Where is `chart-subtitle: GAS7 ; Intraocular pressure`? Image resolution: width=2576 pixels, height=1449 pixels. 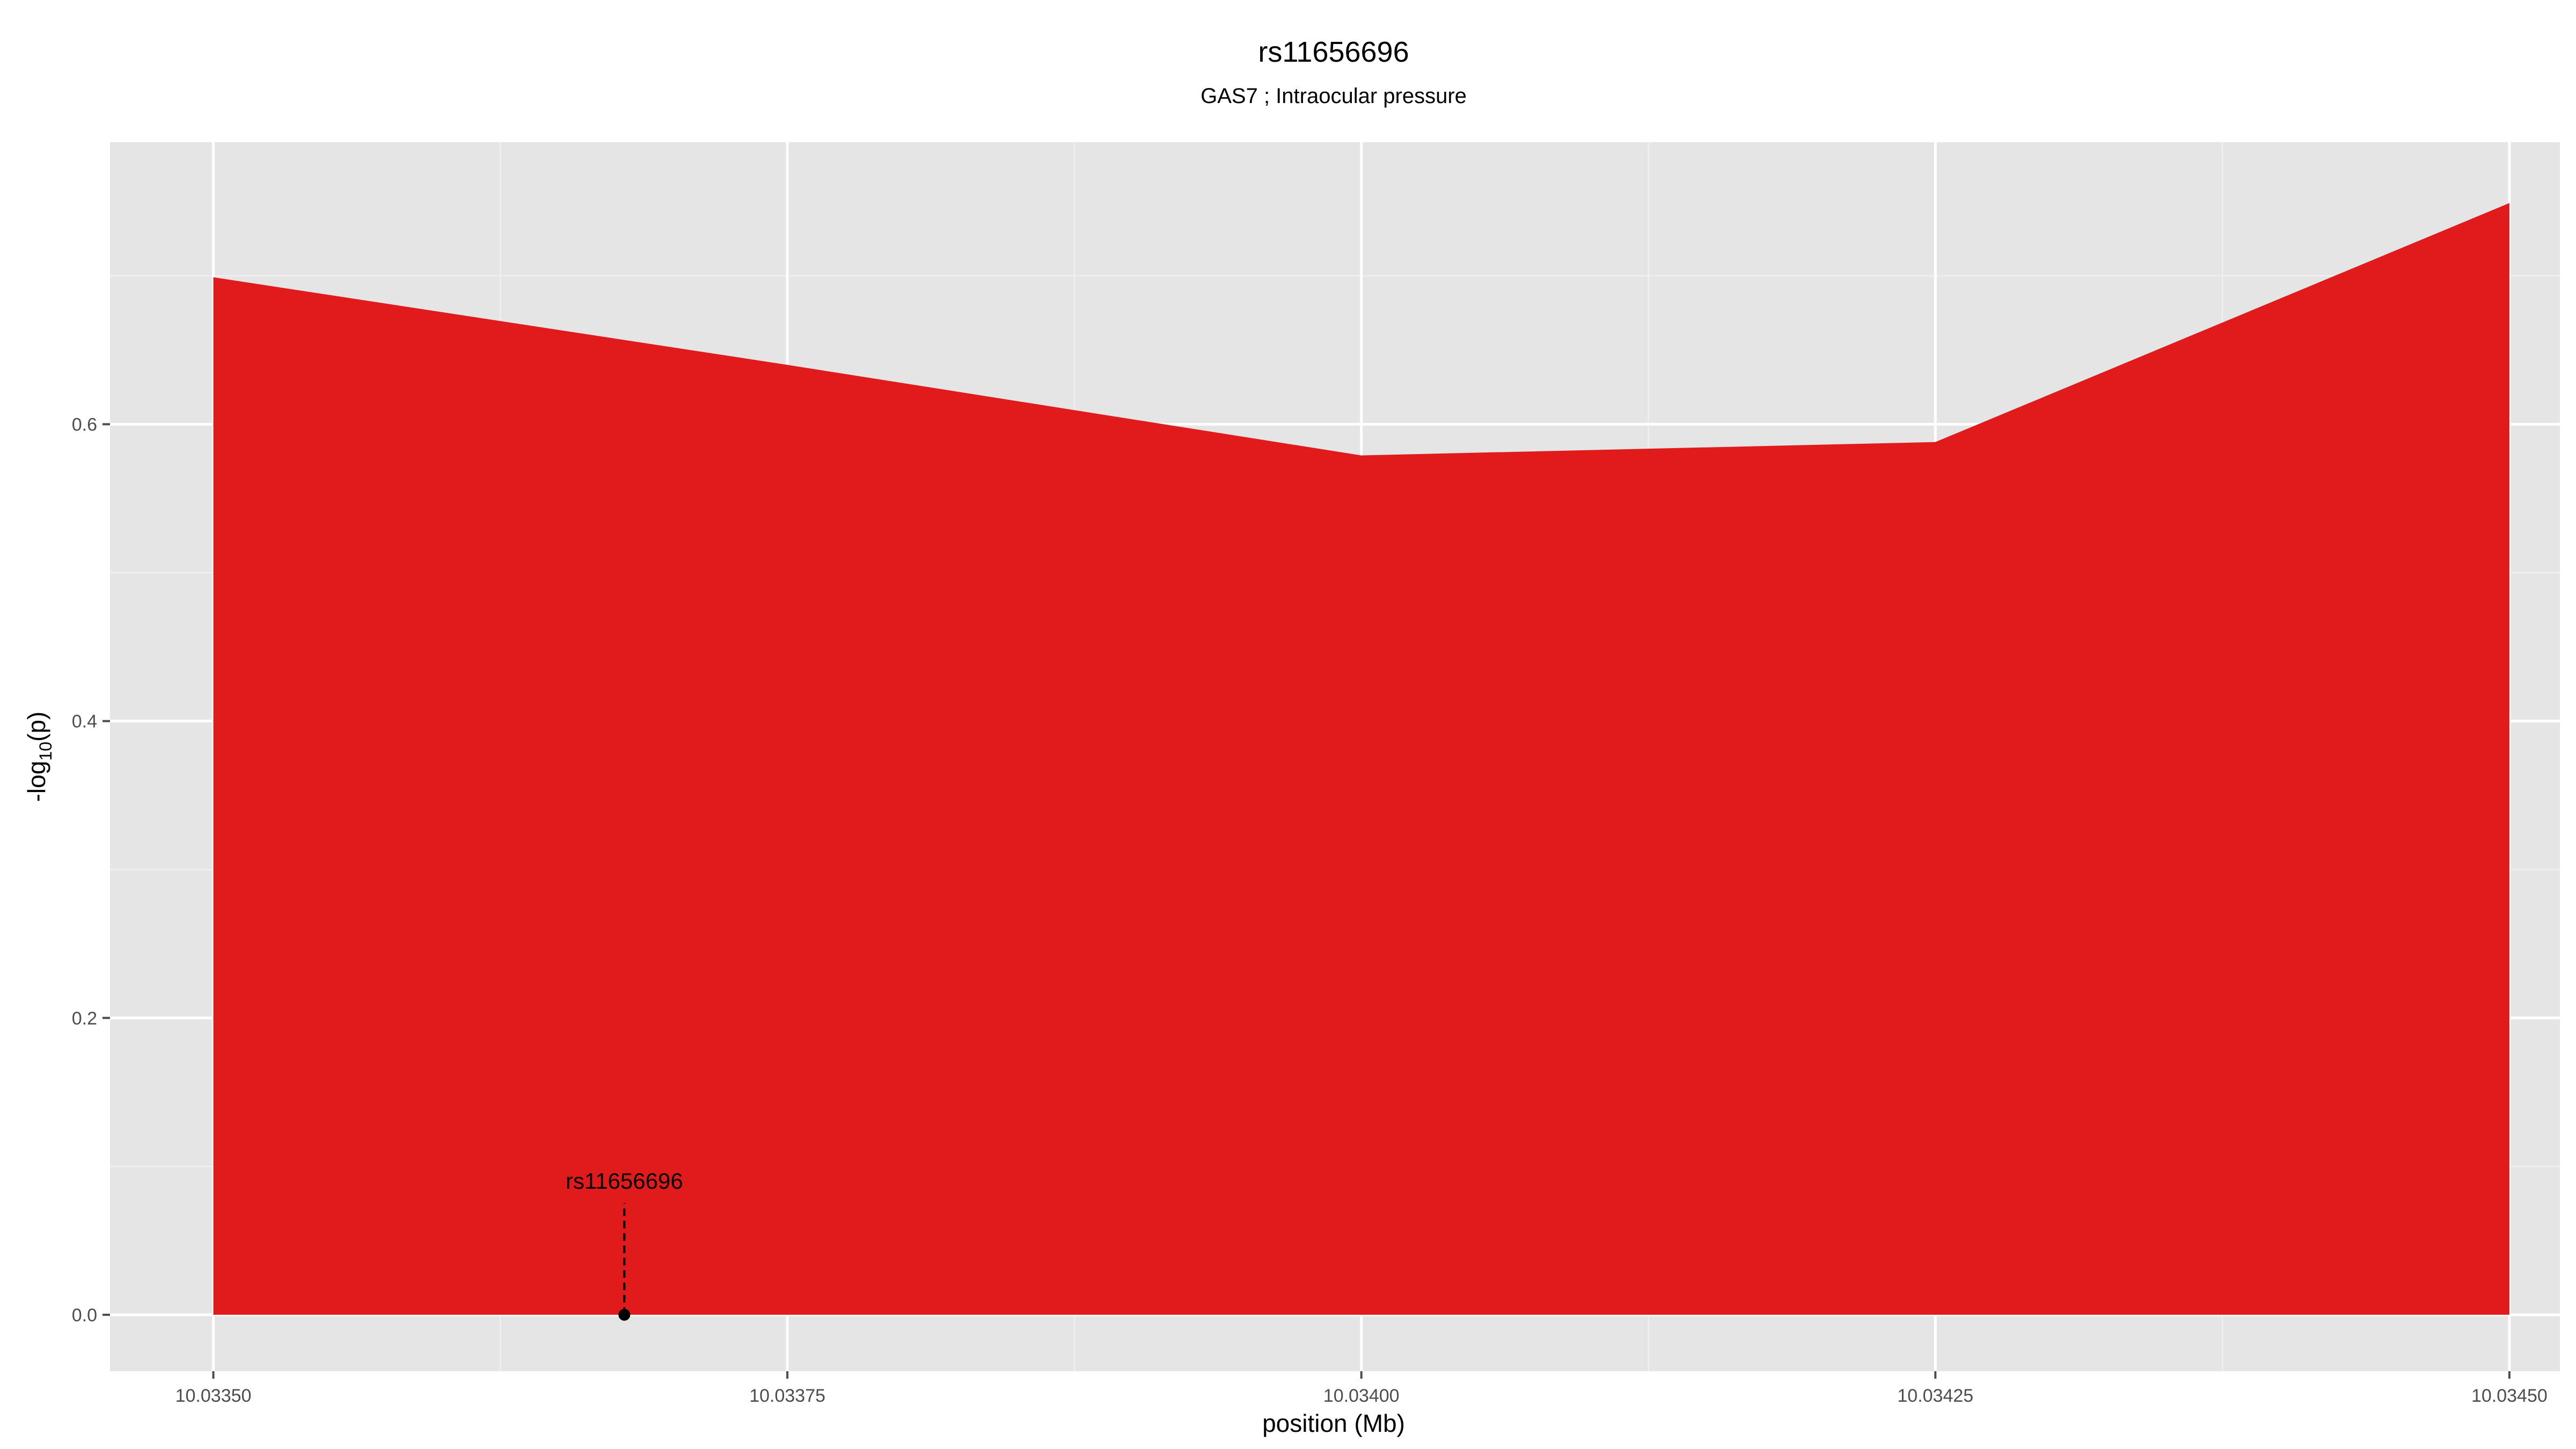 chart-subtitle: GAS7 ; Intraocular pressure is located at coordinates (1334, 96).